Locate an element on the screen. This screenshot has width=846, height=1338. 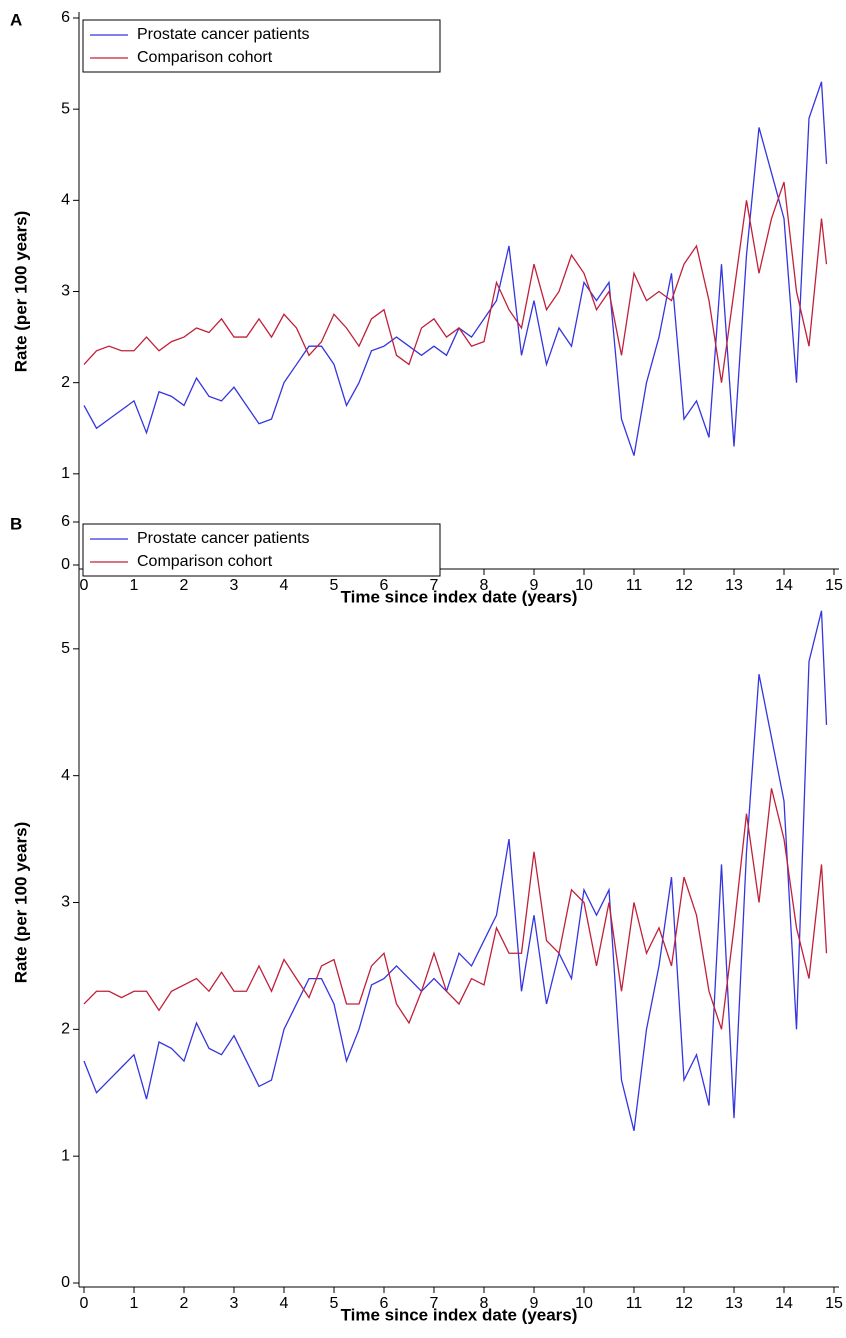
panel-label: A is located at coordinates (16, 19).